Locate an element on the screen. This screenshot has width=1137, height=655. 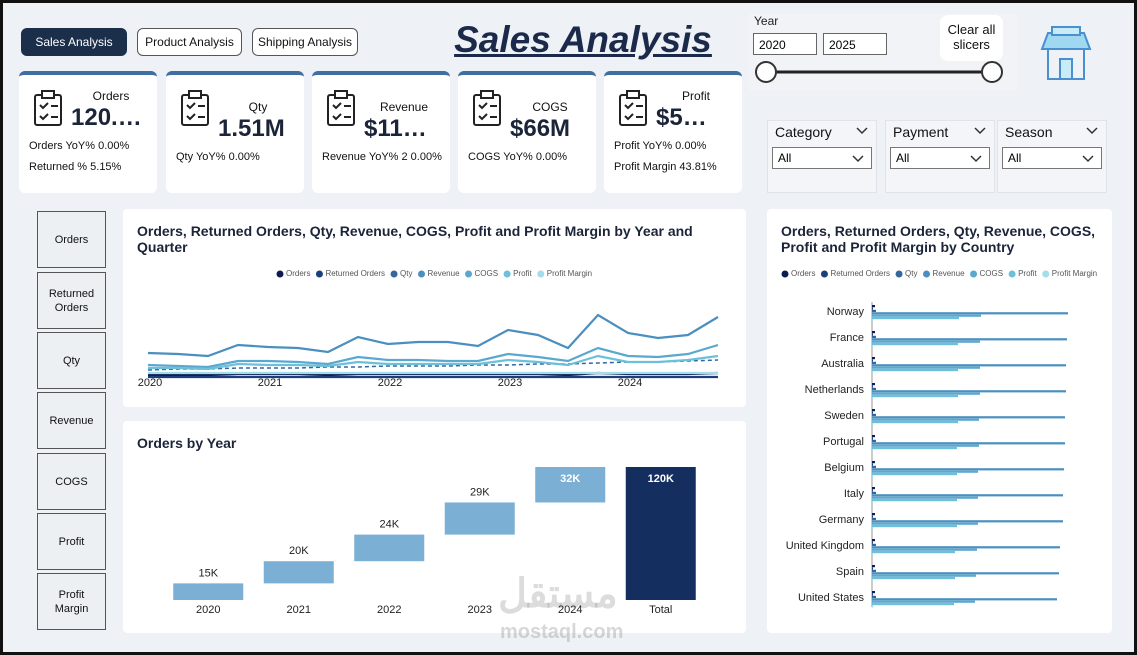
kpi-label: Orders is located at coordinates (111, 96).